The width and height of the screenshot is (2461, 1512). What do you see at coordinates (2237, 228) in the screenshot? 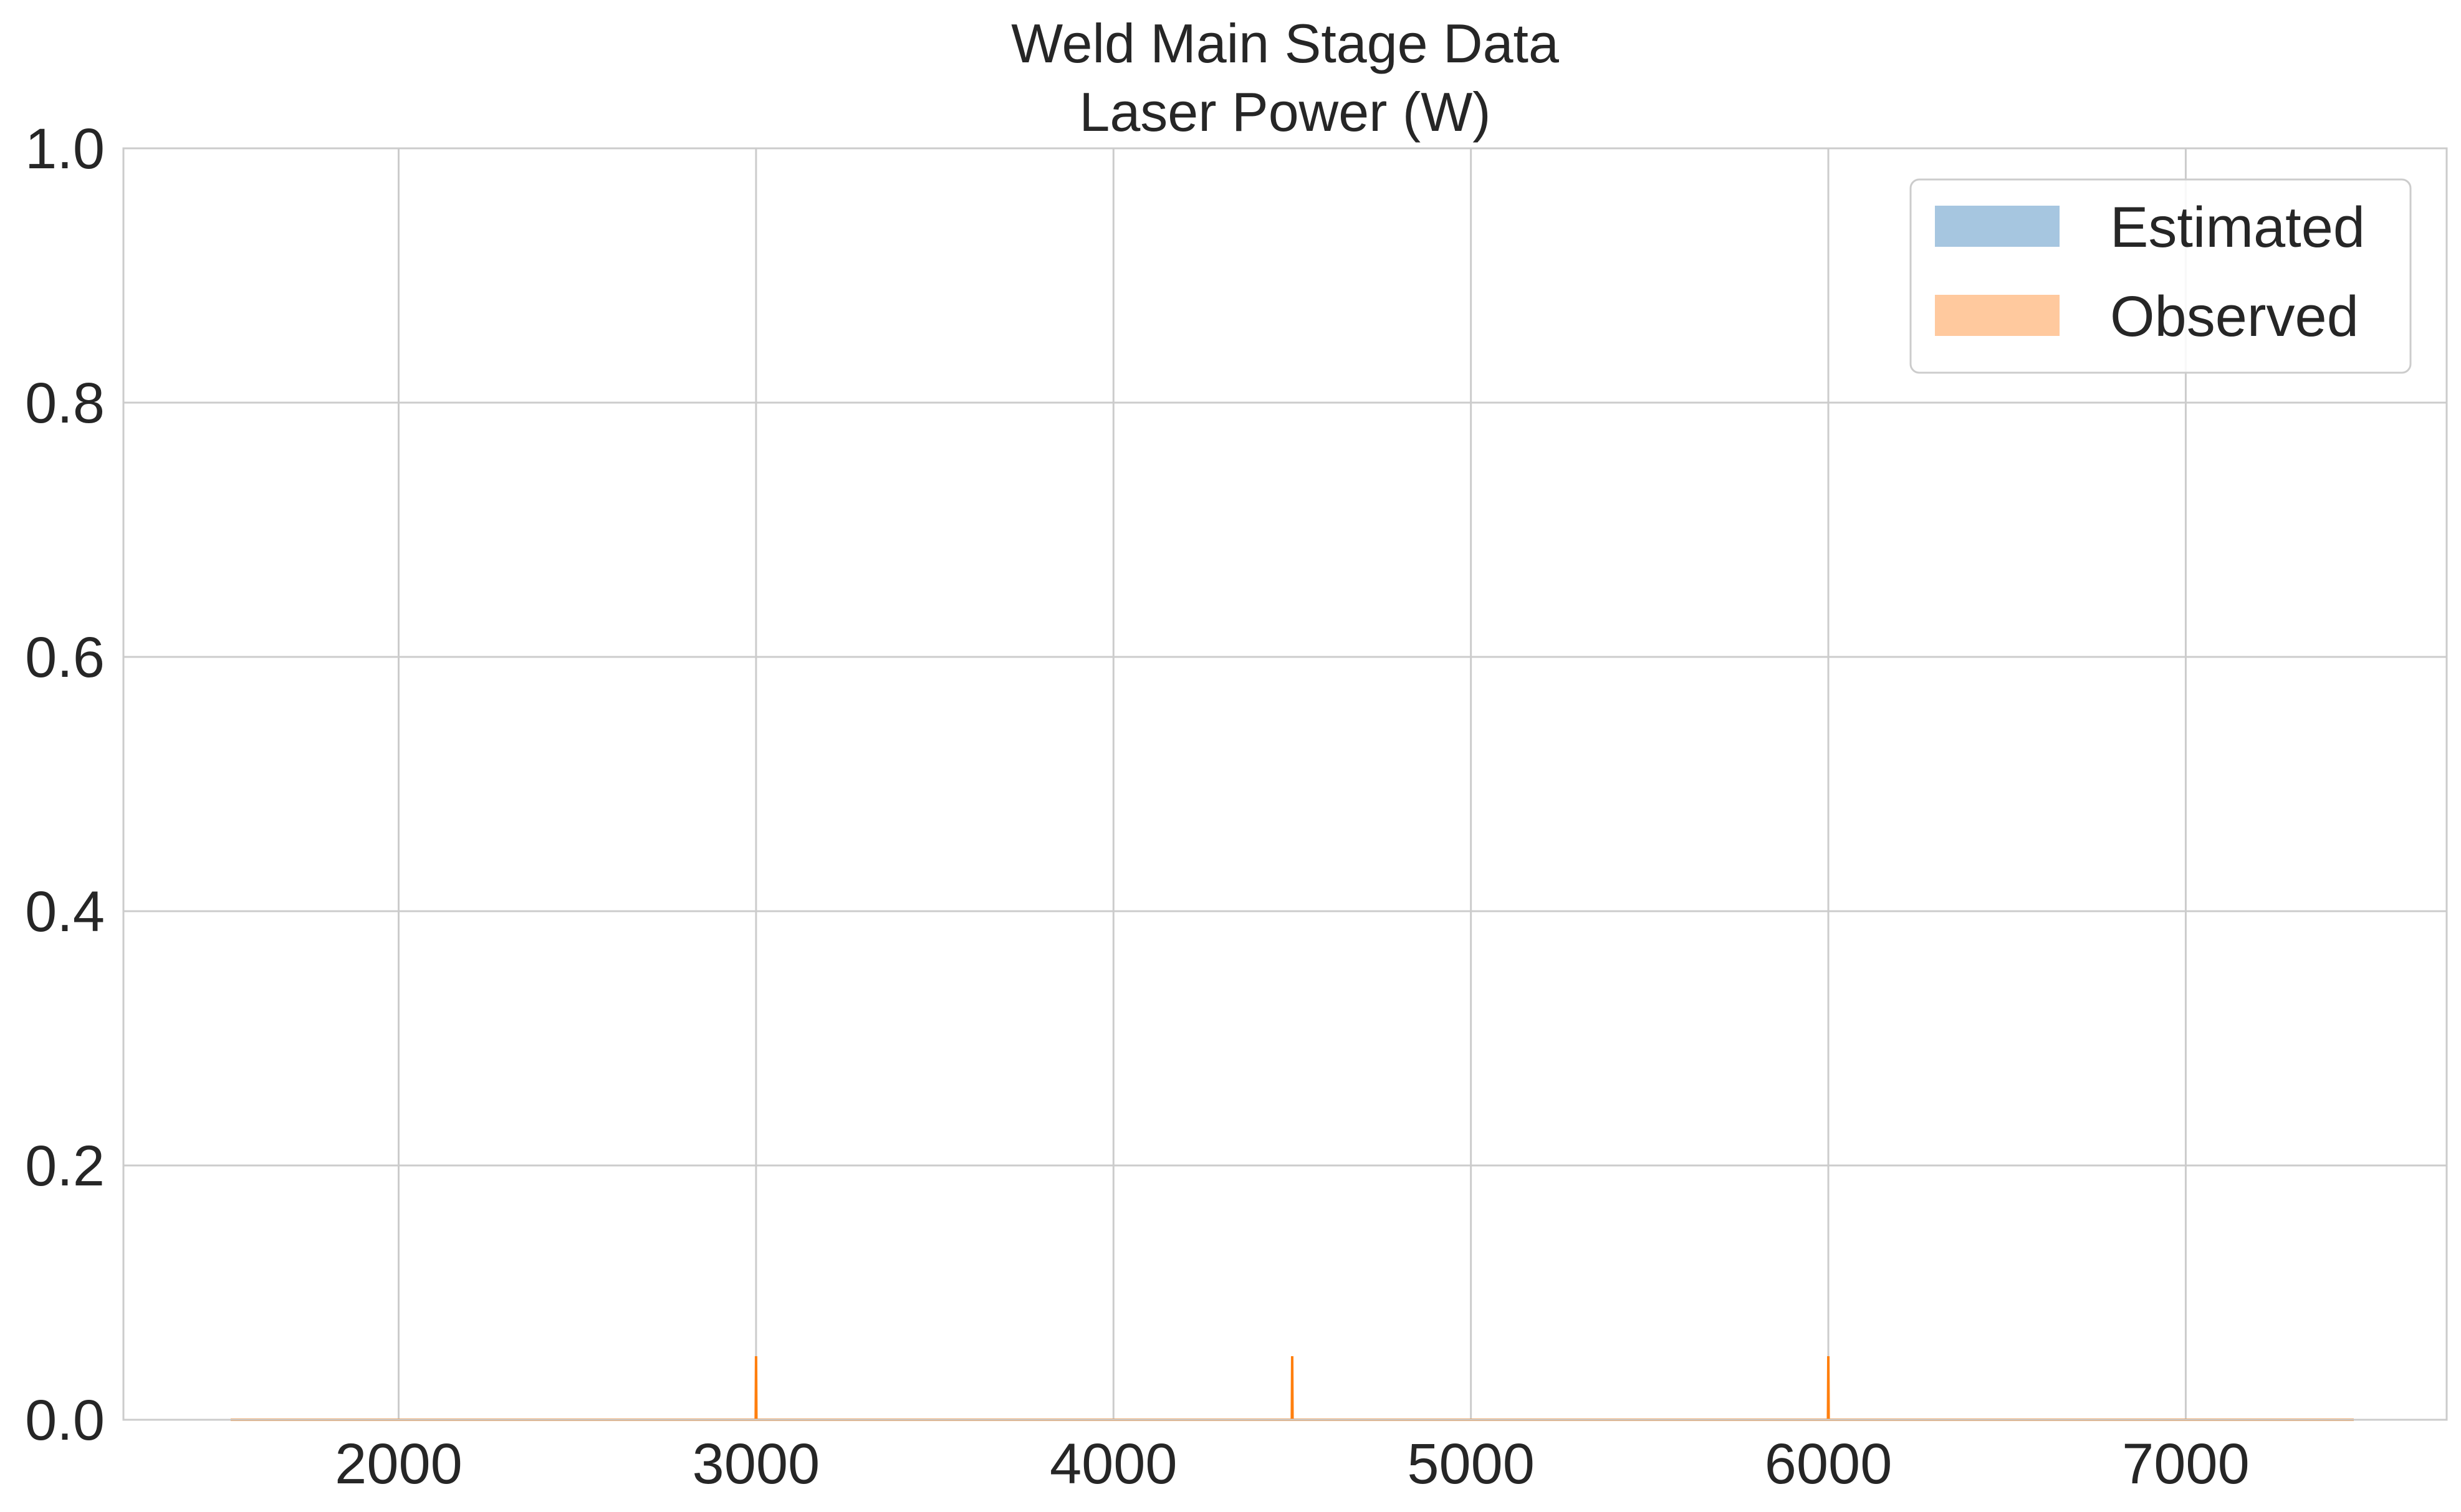
I see `legend-label-estimated: Estimated` at bounding box center [2237, 228].